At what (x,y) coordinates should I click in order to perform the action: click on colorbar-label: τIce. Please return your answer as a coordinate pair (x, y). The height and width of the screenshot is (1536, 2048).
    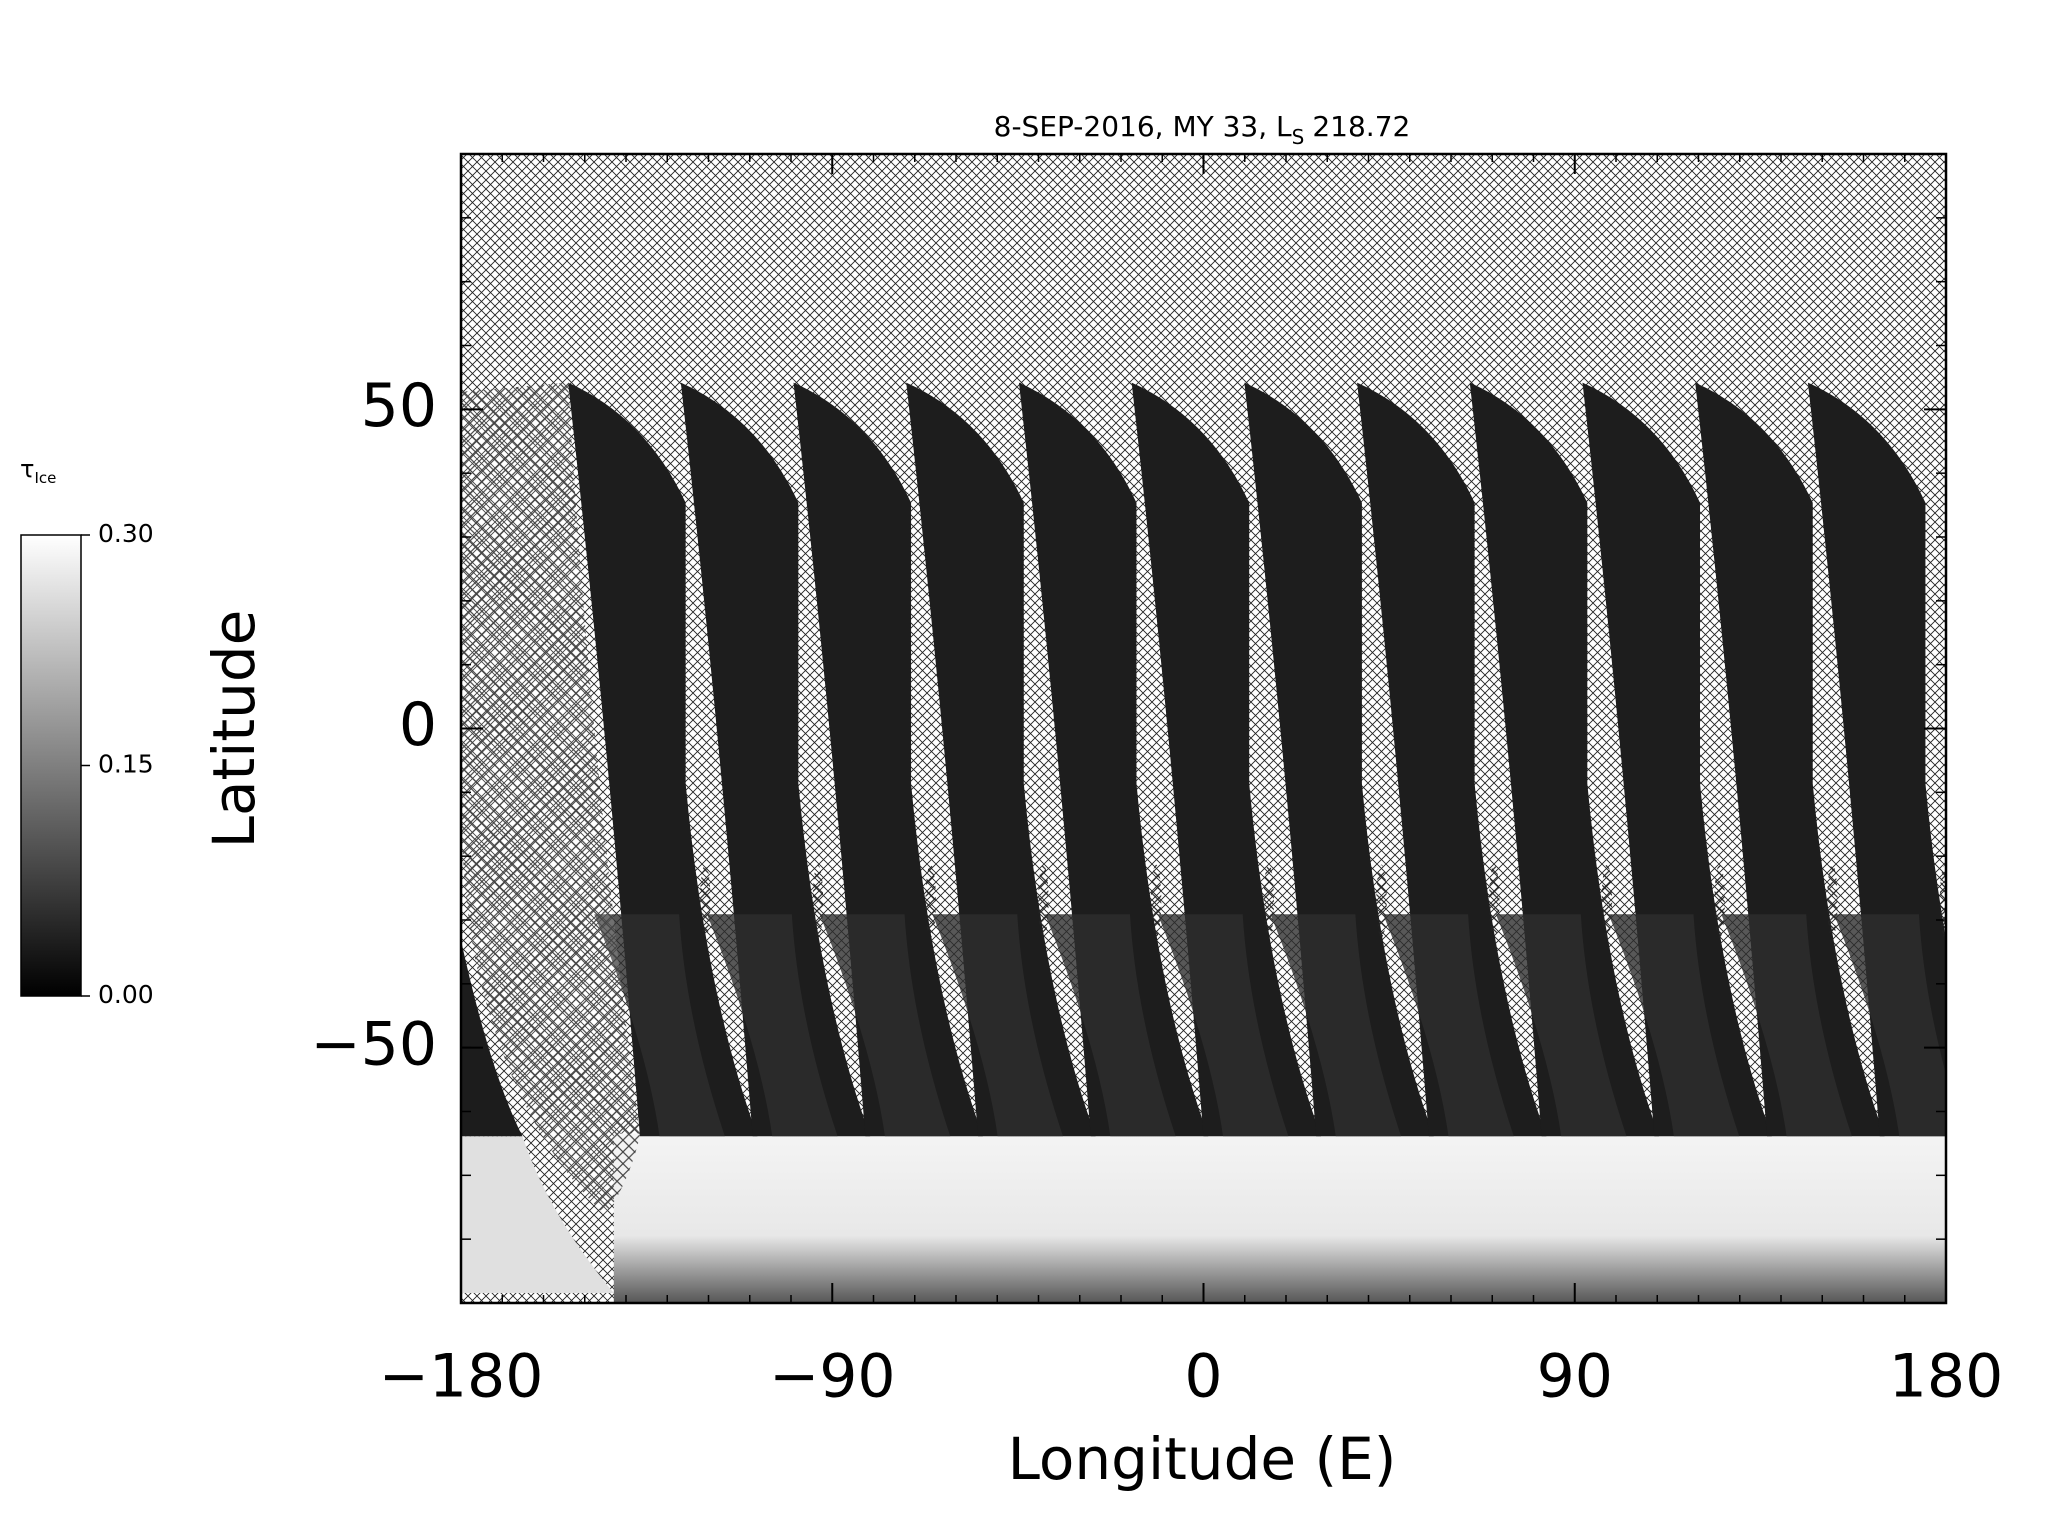
    Looking at the image, I should click on (38, 471).